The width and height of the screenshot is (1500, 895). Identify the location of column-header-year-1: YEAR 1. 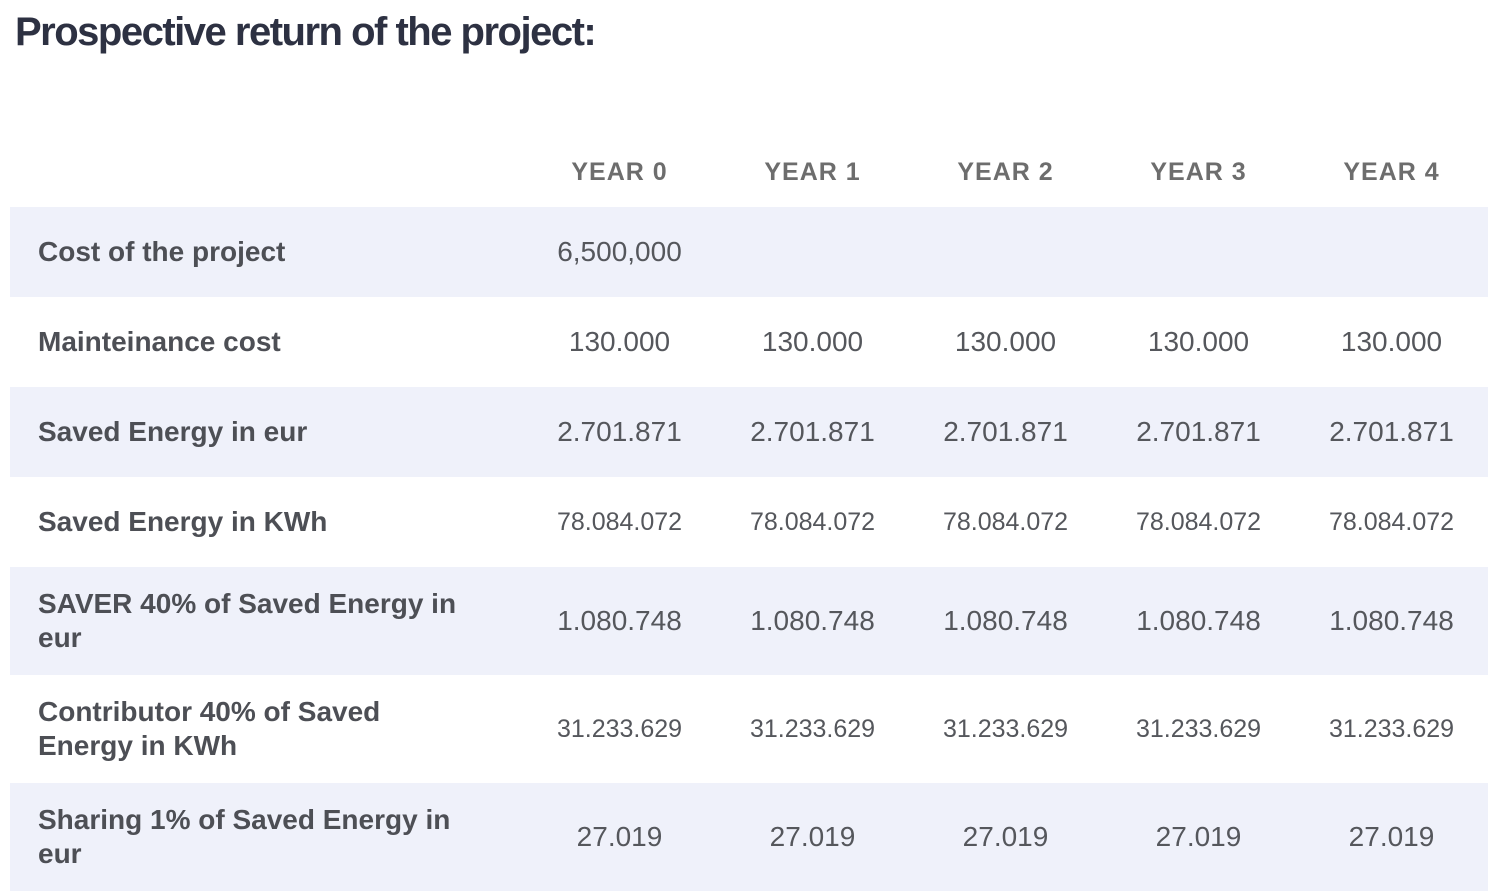
(812, 171).